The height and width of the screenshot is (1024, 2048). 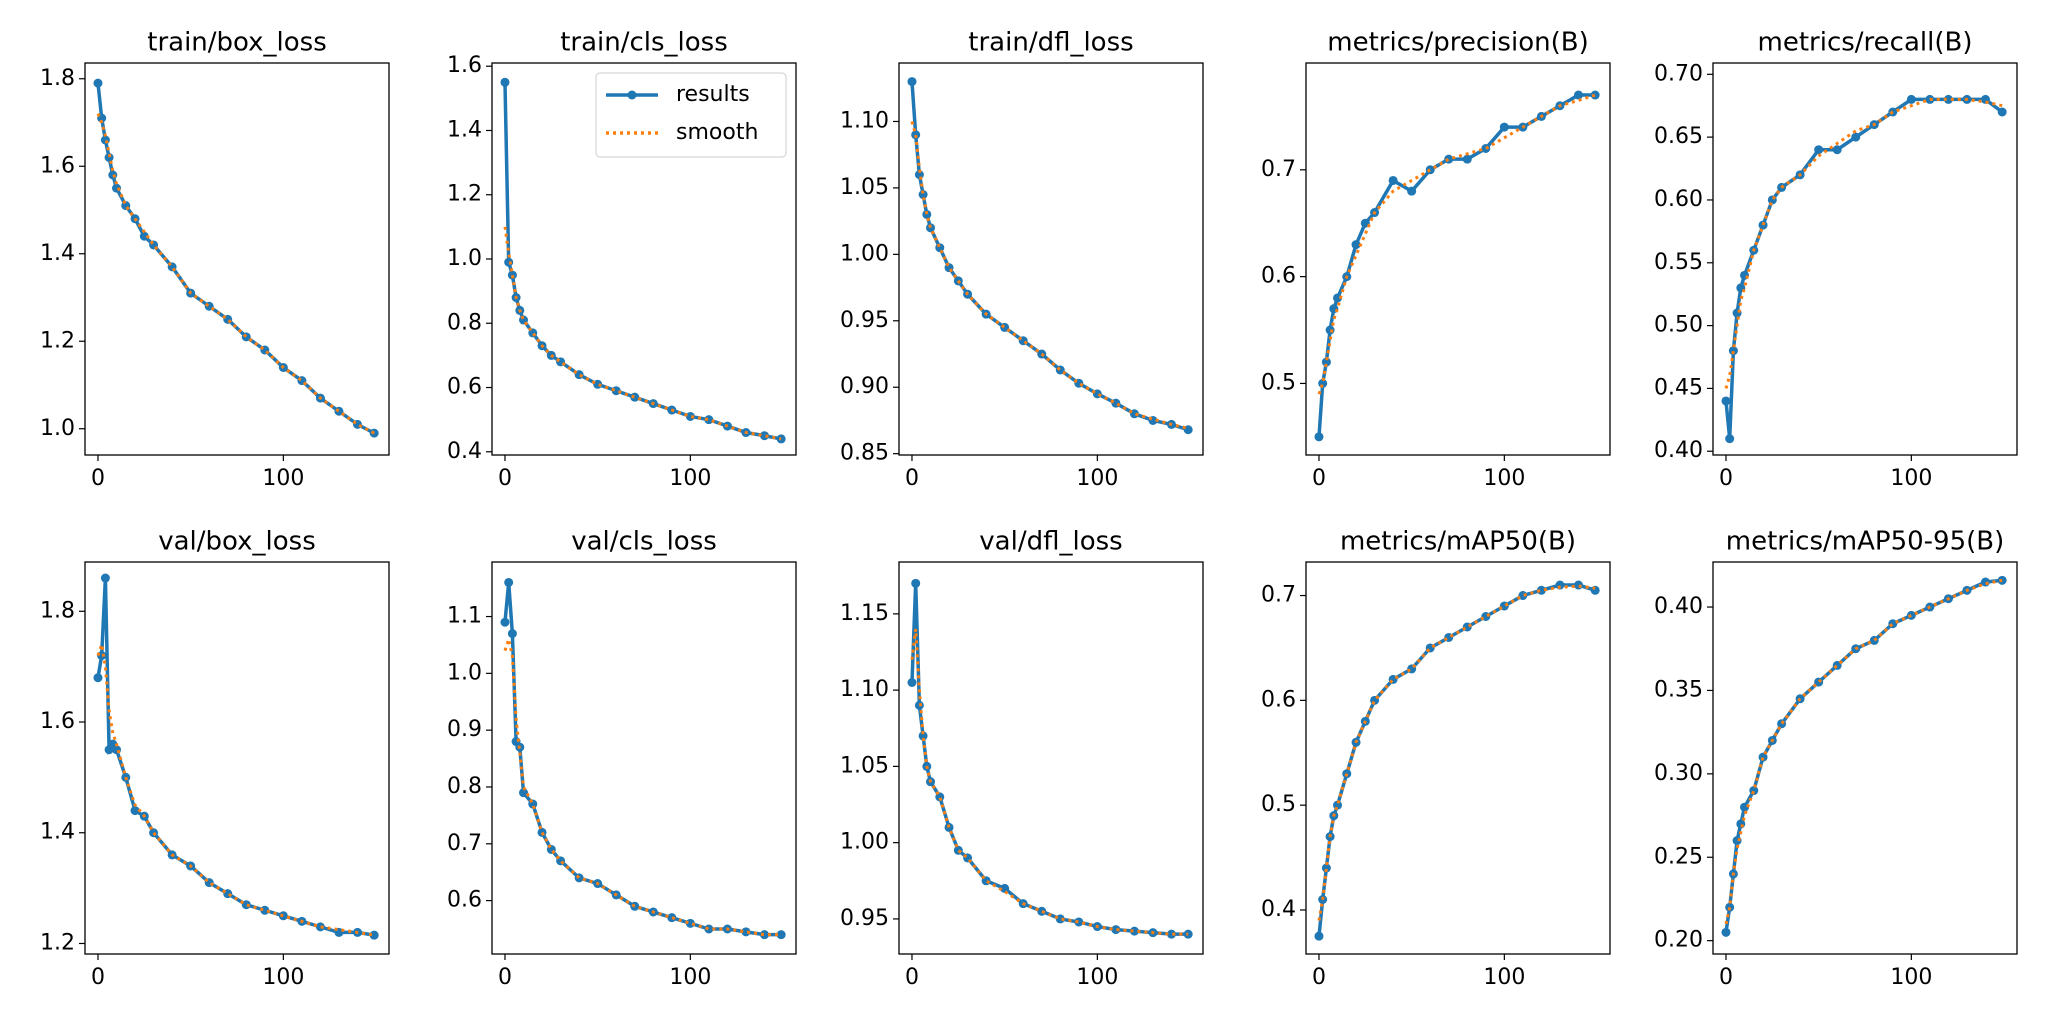 I want to click on y-tick-label: 0.9, so click(x=464, y=729).